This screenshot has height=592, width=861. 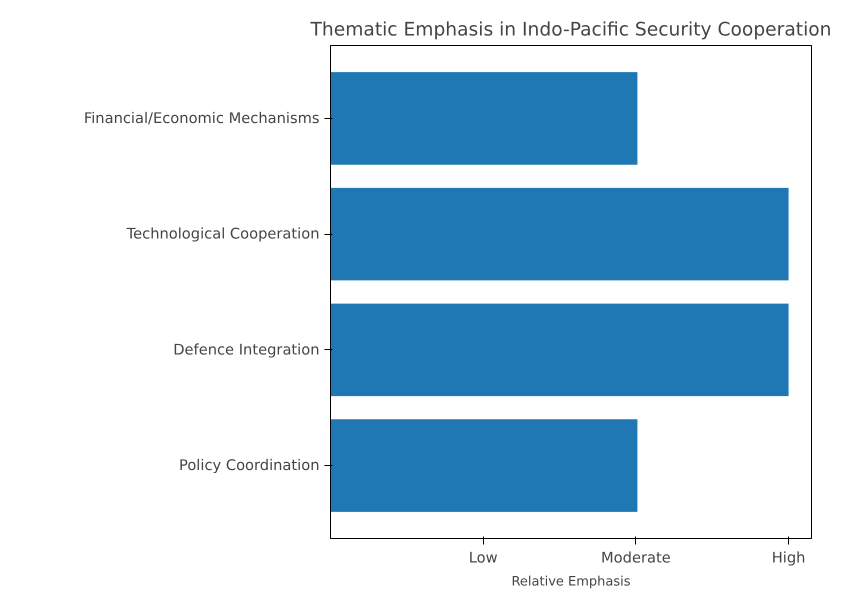 I want to click on text: High, so click(x=789, y=558).